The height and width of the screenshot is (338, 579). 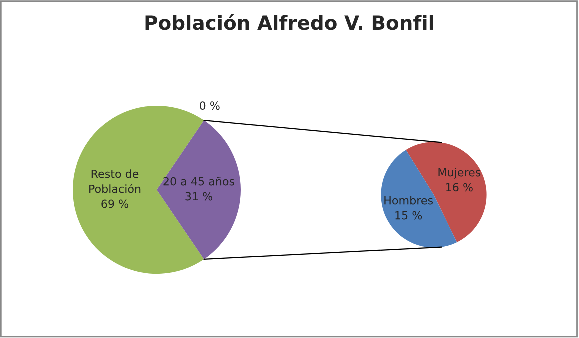 What do you see at coordinates (290, 22) in the screenshot?
I see `text: Población Alfredo V. Bonfil` at bounding box center [290, 22].